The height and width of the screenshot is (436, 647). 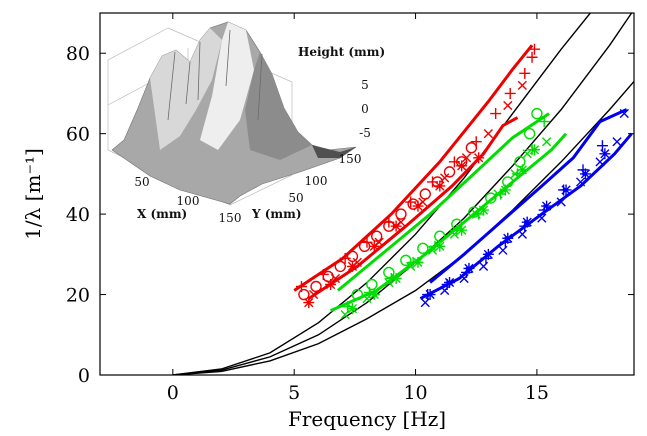 I want to click on x-tick-label: 10, so click(x=415, y=393).